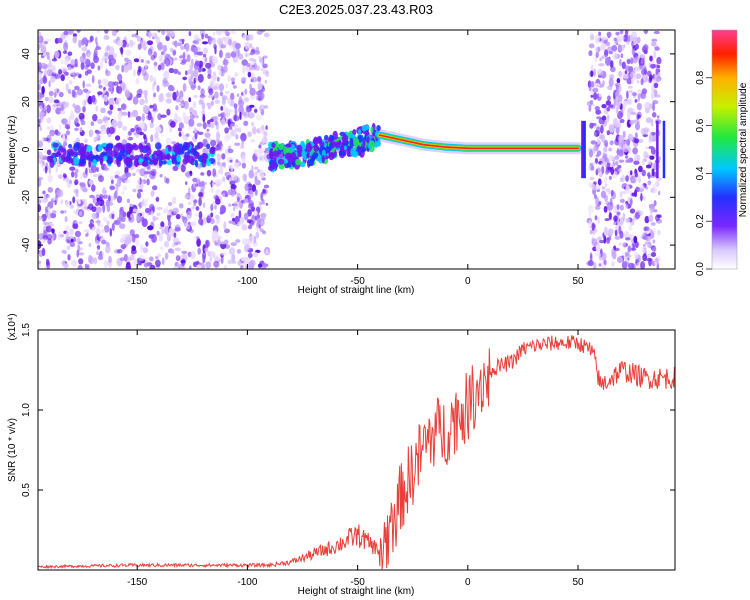 The width and height of the screenshot is (750, 600). I want to click on x-tick-label: -50, so click(357, 281).